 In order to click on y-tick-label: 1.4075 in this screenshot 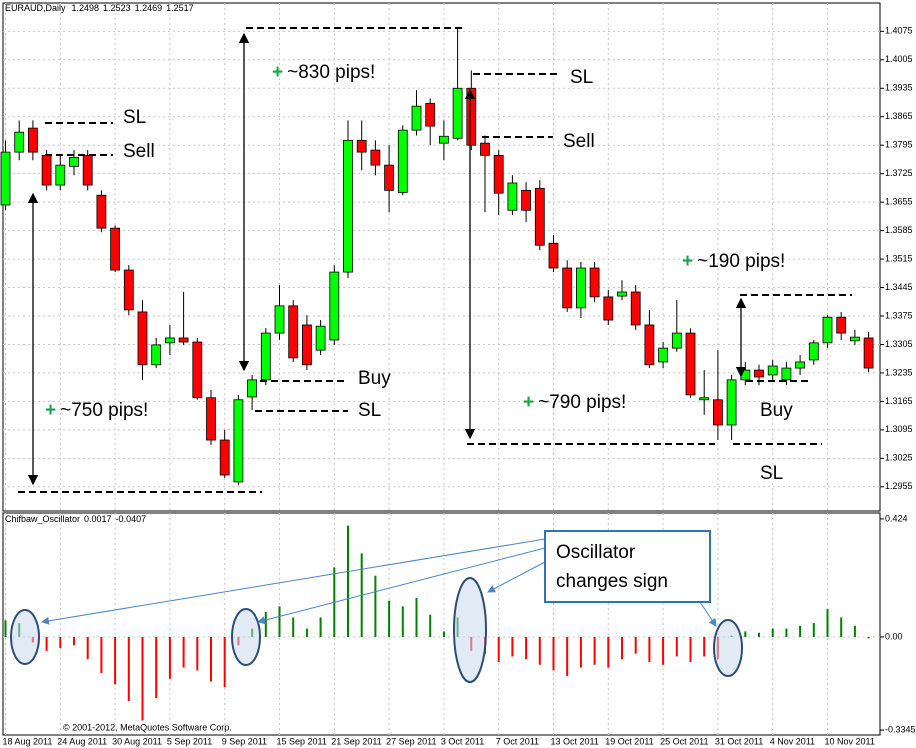, I will do `click(899, 31)`.